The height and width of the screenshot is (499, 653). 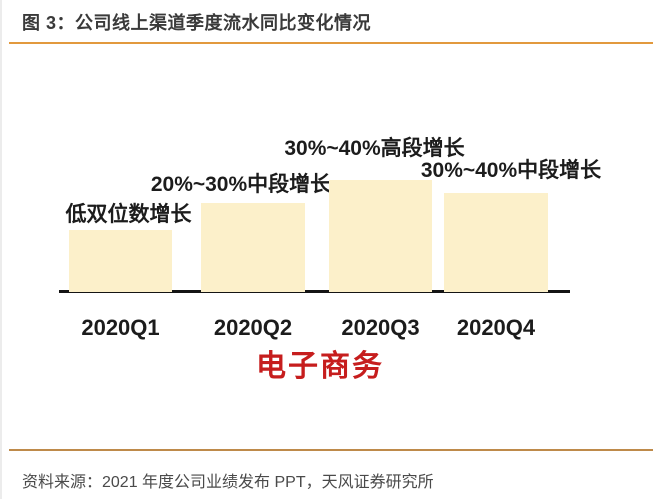 What do you see at coordinates (314, 291) in the screenshot?
I see `x-axis-line` at bounding box center [314, 291].